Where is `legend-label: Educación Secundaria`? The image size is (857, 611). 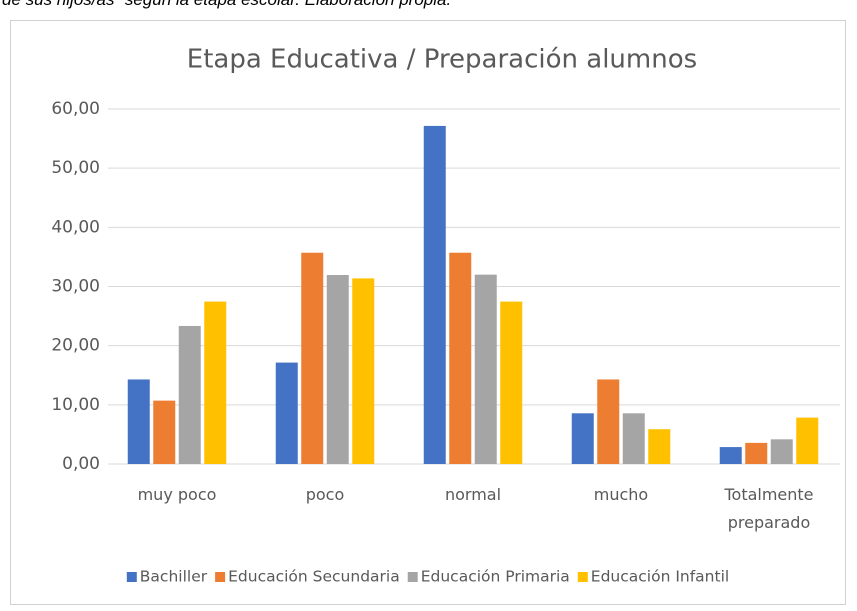 legend-label: Educación Secundaria is located at coordinates (314, 577).